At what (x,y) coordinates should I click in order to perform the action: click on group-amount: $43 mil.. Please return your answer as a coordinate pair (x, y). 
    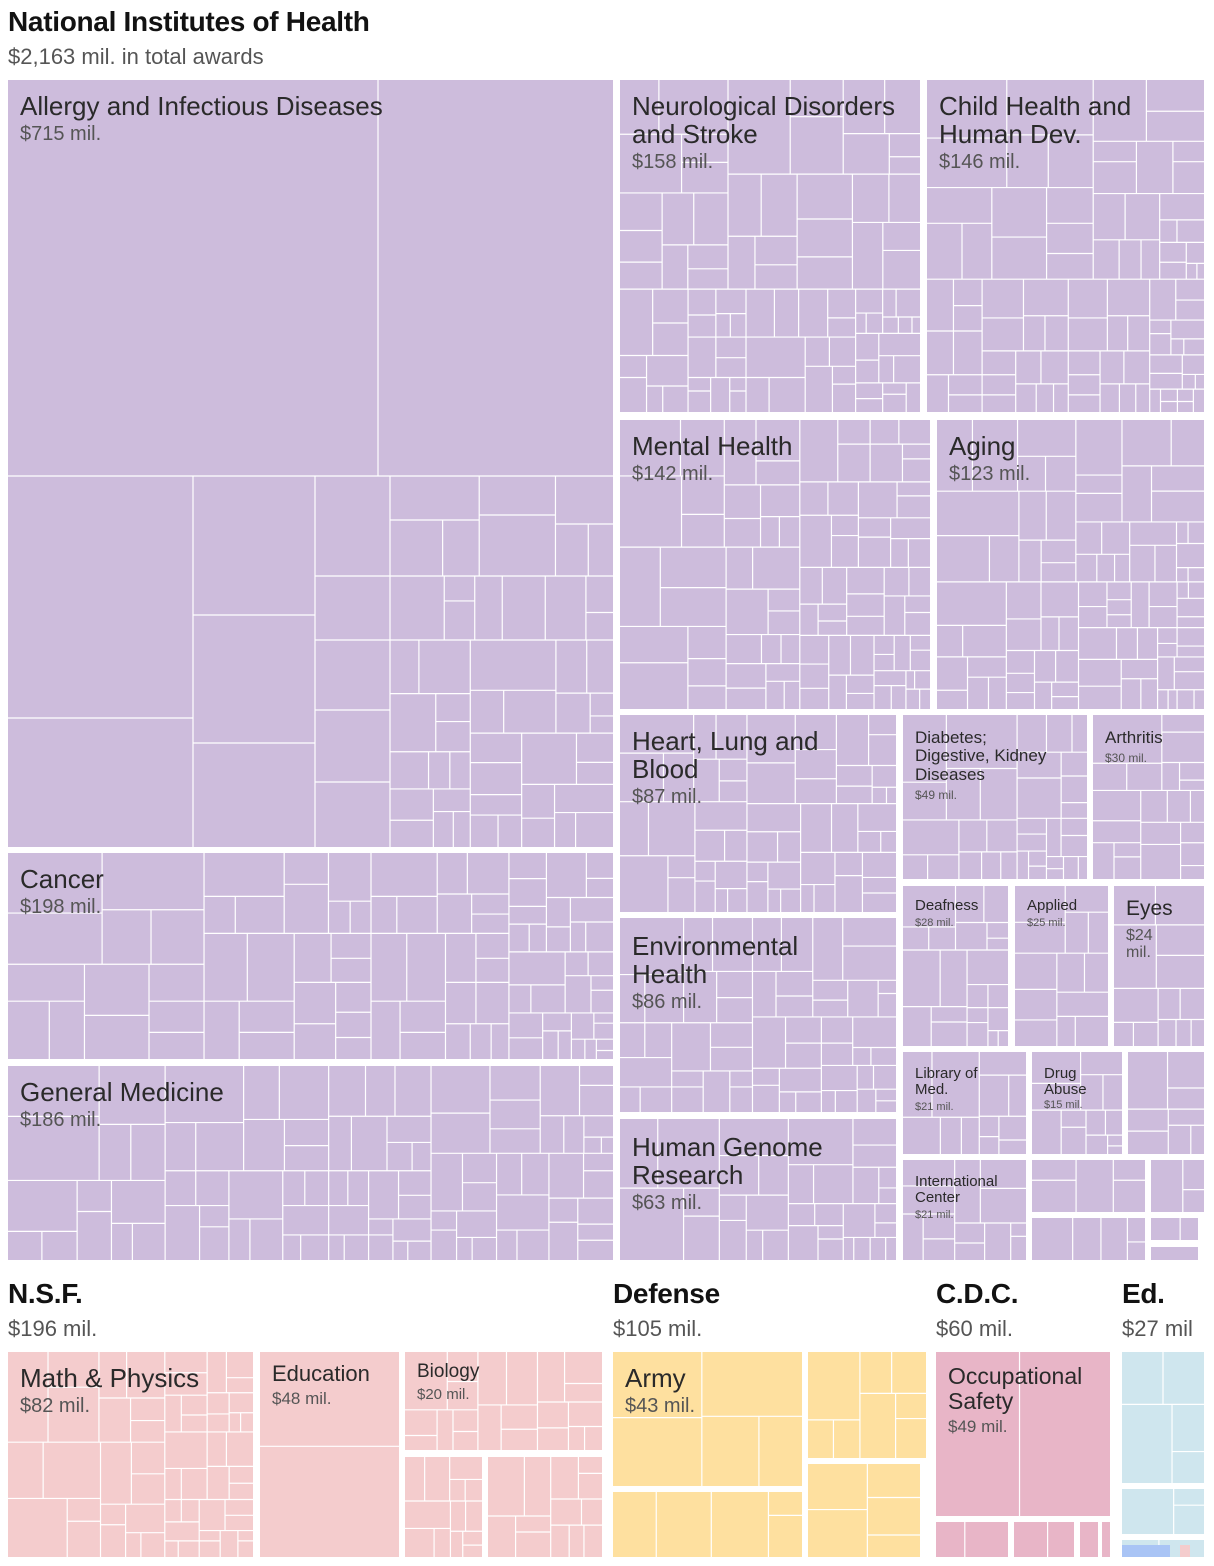
    Looking at the image, I should click on (660, 1406).